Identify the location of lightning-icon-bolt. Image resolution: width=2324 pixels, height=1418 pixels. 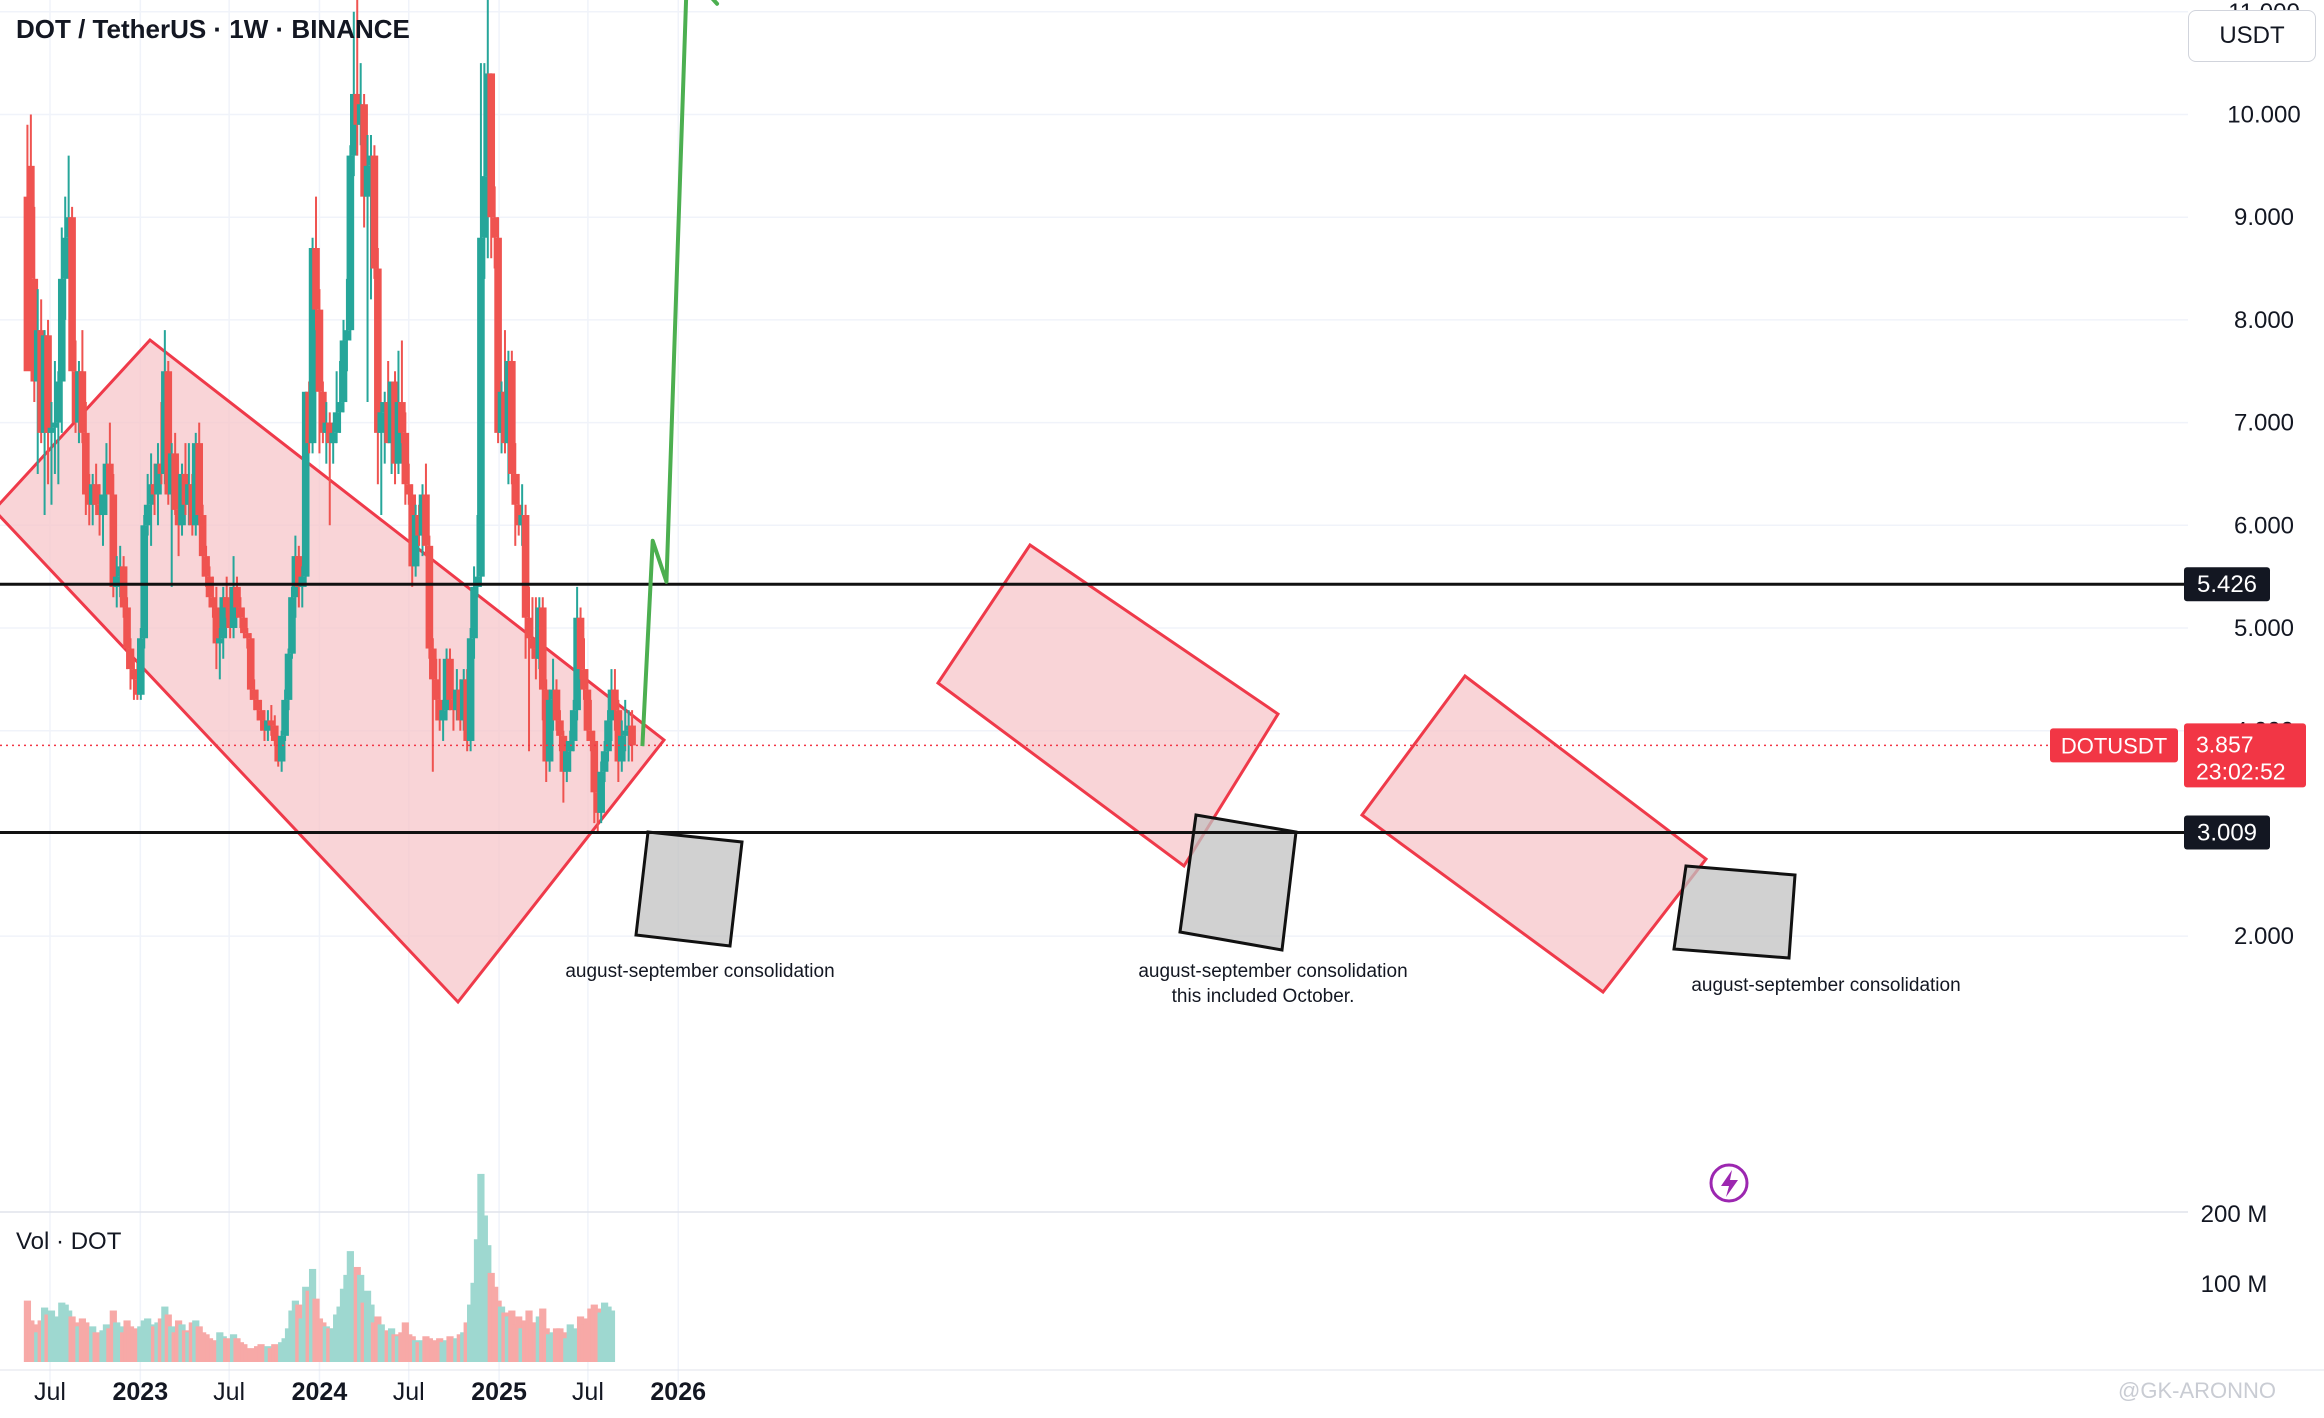
(1729, 1183).